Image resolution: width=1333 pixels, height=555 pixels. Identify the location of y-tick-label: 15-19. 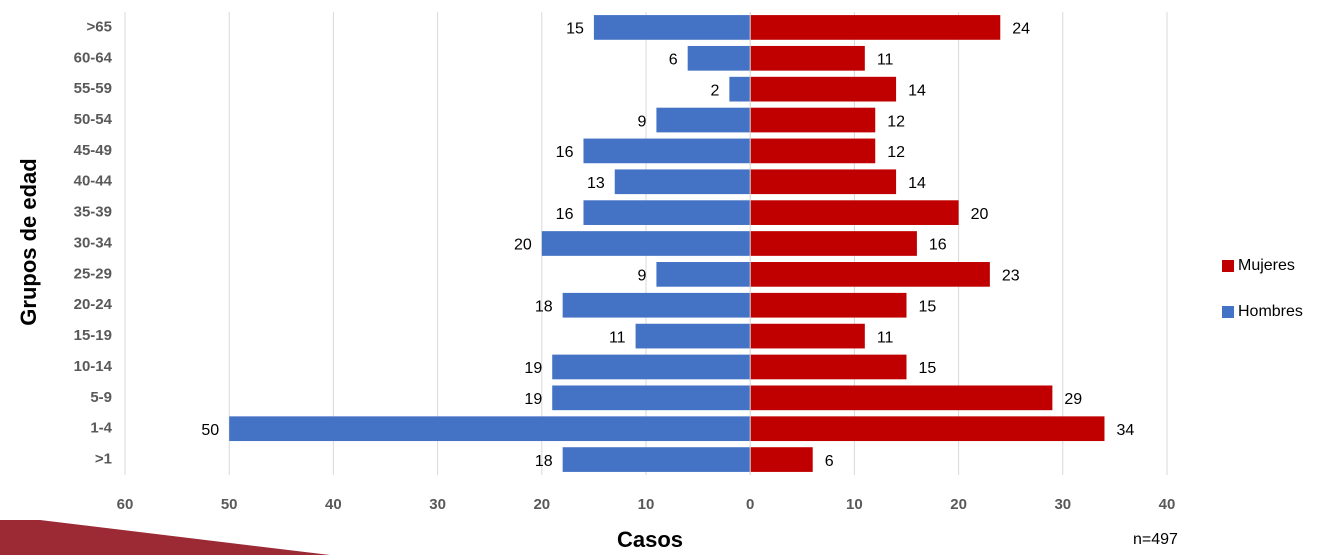
(93, 335).